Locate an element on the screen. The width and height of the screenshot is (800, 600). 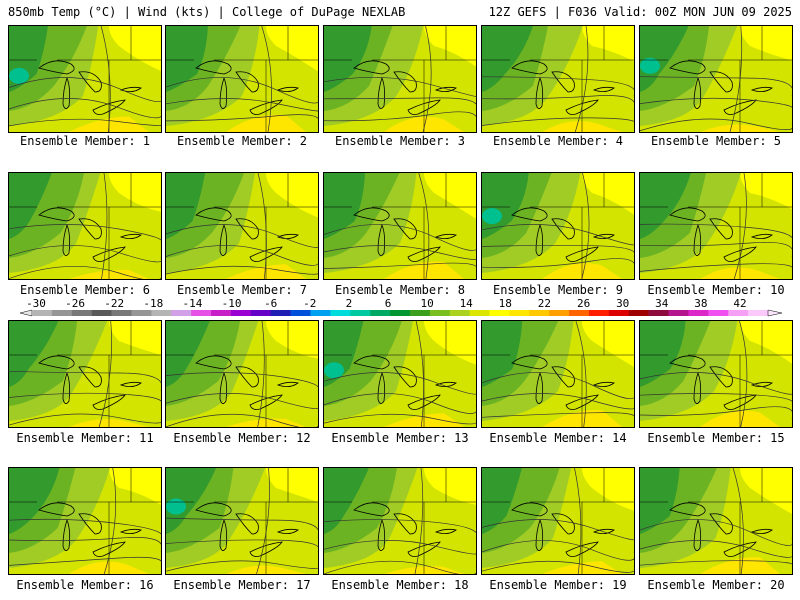
colorbar-min-arrow is located at coordinates (26, 313).